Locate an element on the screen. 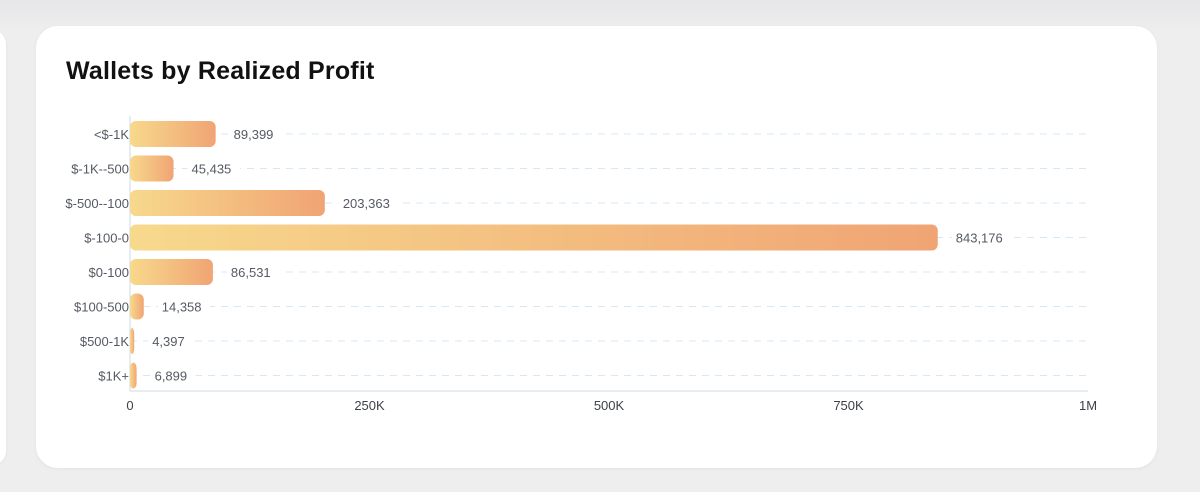  value-label: 45,435 is located at coordinates (212, 169).